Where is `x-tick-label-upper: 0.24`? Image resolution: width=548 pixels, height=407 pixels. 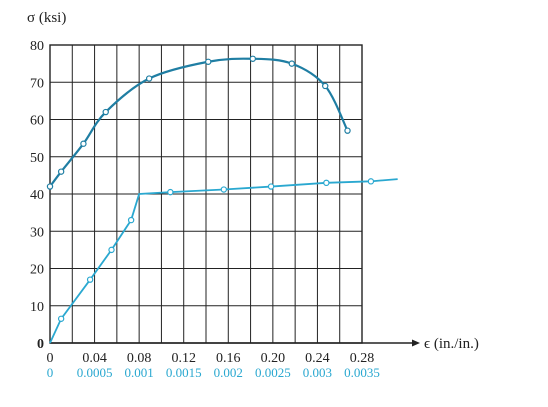
x-tick-label-upper: 0.24 is located at coordinates (317, 358).